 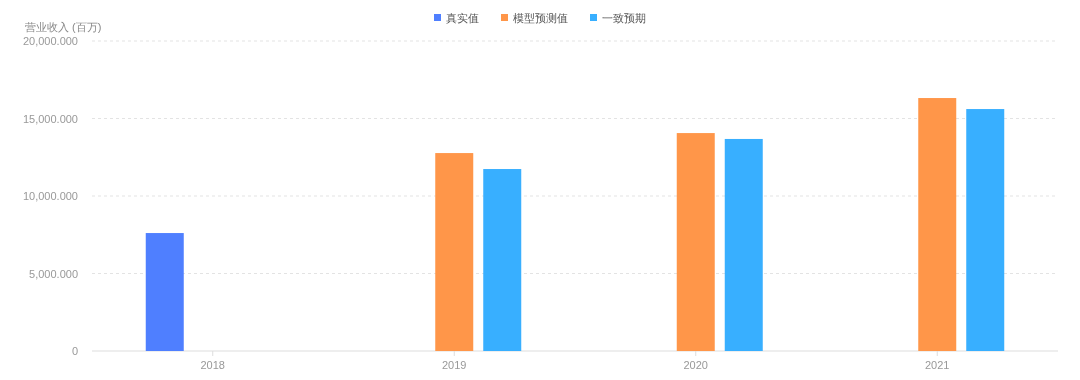 What do you see at coordinates (624, 18) in the screenshot?
I see `legend-label: 一致预期` at bounding box center [624, 18].